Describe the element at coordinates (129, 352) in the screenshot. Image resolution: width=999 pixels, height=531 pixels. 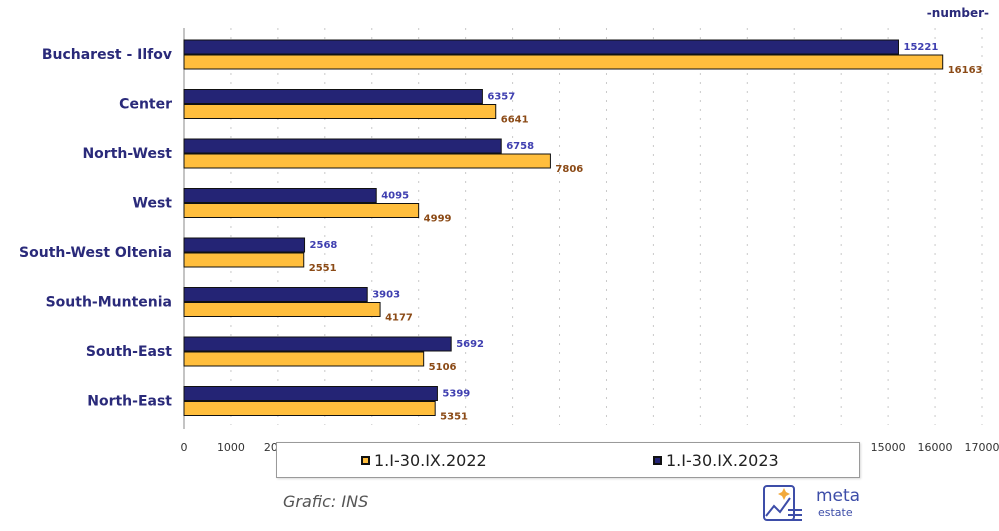
I see `category-label: South-East` at that location.